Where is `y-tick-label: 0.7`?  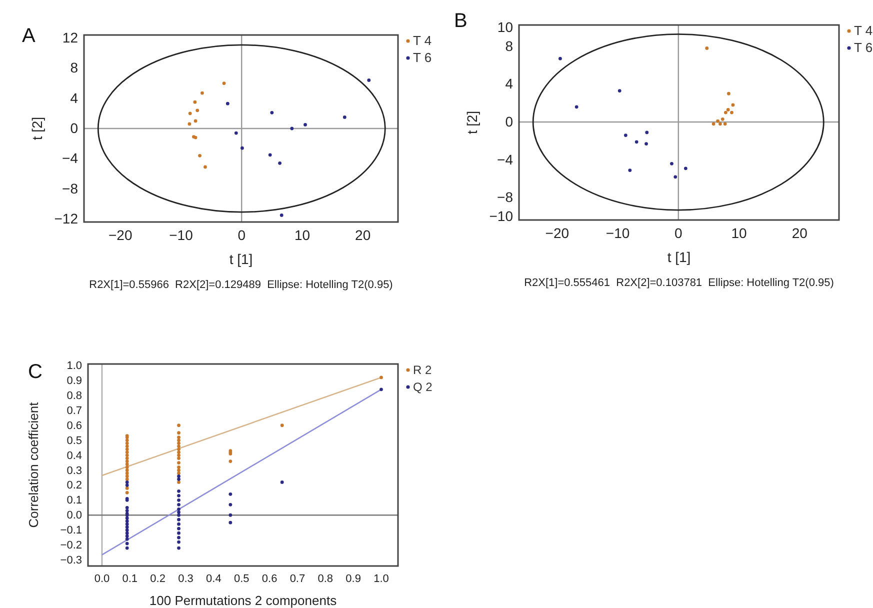 y-tick-label: 0.7 is located at coordinates (74, 410).